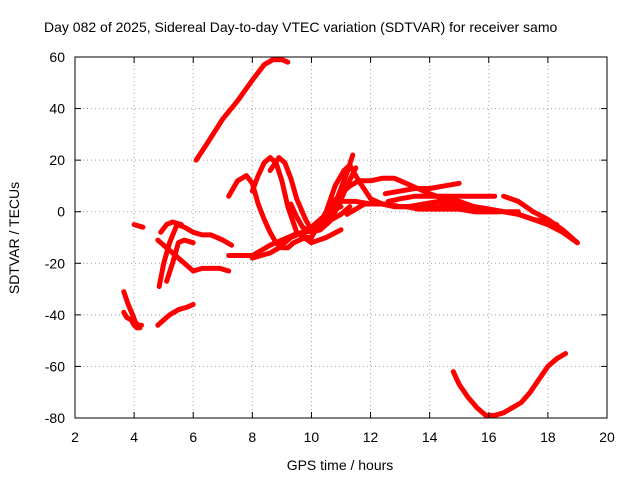 The width and height of the screenshot is (640, 480). Describe the element at coordinates (252, 437) in the screenshot. I see `x-tick-label: 8` at that location.